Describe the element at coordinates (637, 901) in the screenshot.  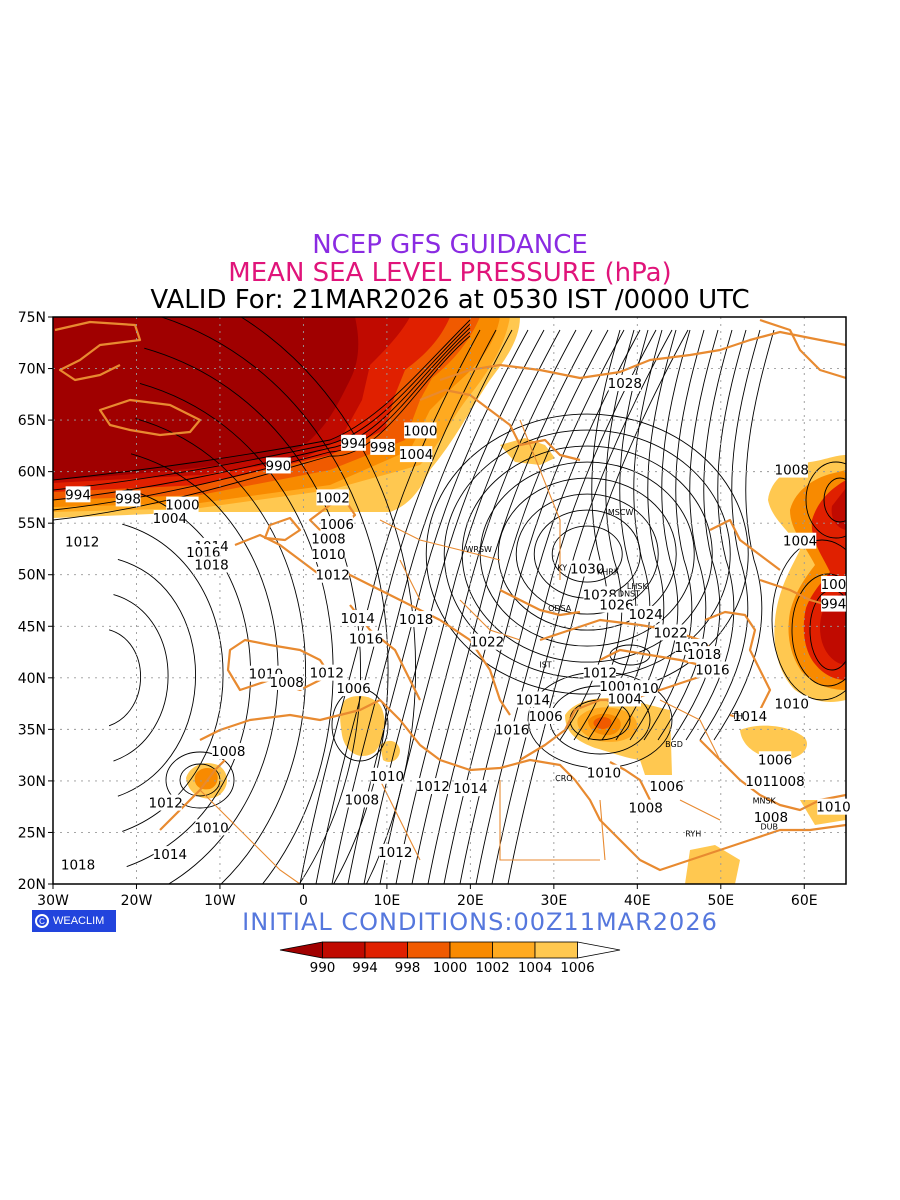
I see `lon-label: 40E` at that location.